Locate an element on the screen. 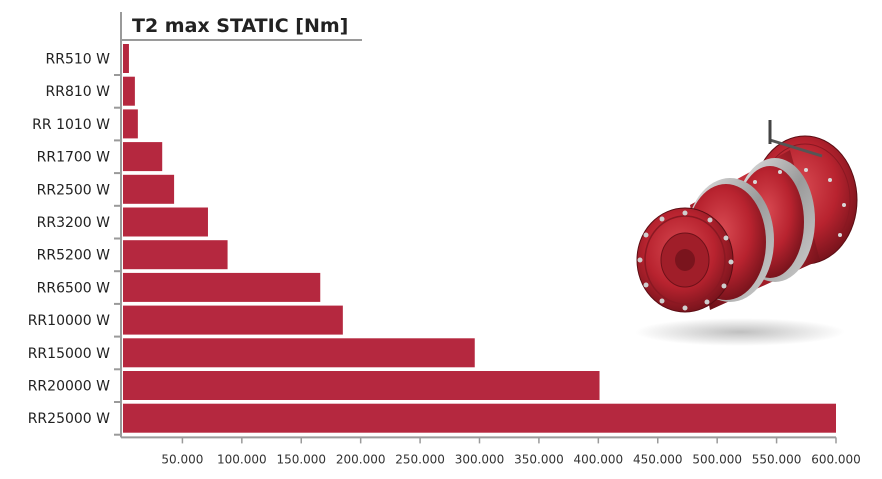 The height and width of the screenshot is (479, 882). x-tick-label: 50.000 is located at coordinates (182, 459).